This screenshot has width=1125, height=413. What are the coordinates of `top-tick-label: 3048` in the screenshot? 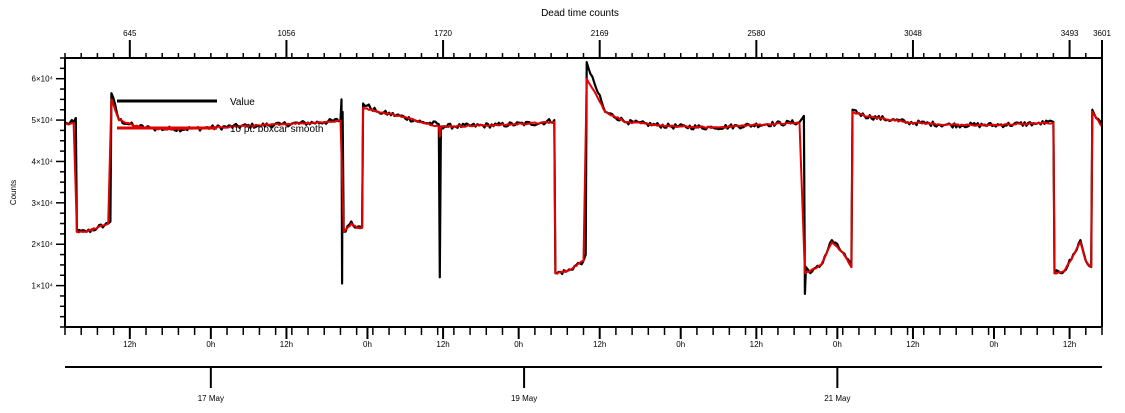 It's located at (913, 33).